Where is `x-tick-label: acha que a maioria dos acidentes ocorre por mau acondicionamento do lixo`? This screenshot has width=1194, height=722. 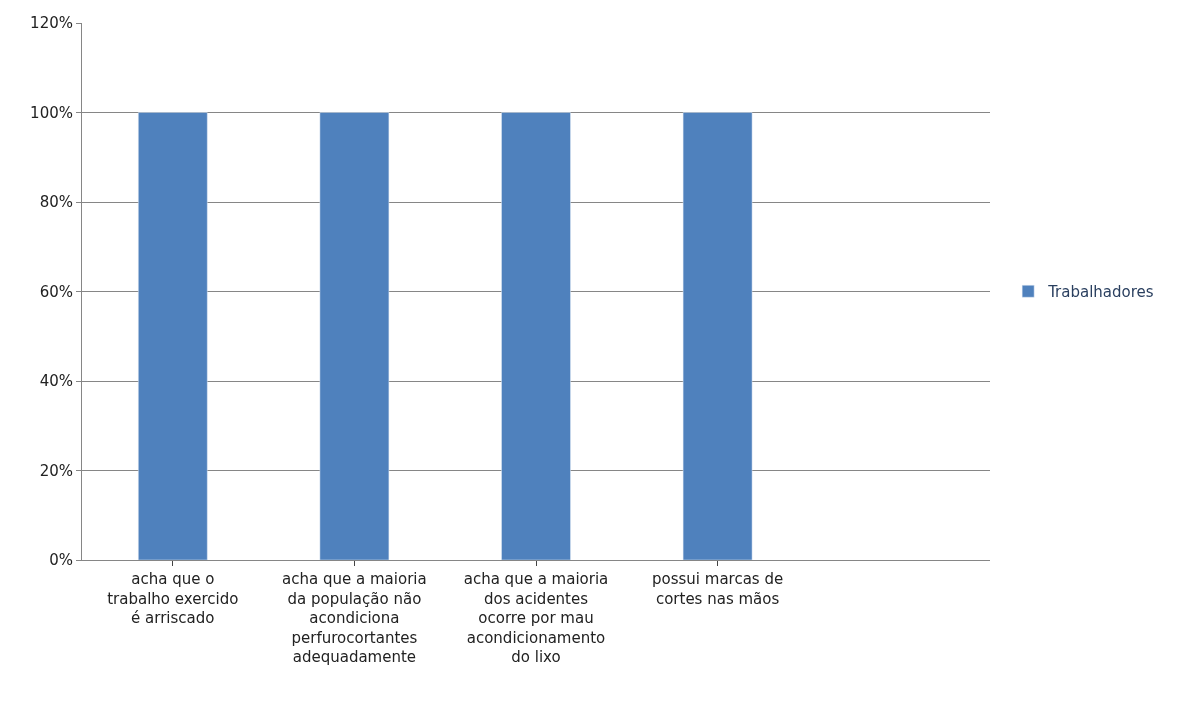 x-tick-label: acha que a maioria dos acidentes ocorre por mau acondicionamento do lixo is located at coordinates (536, 618).